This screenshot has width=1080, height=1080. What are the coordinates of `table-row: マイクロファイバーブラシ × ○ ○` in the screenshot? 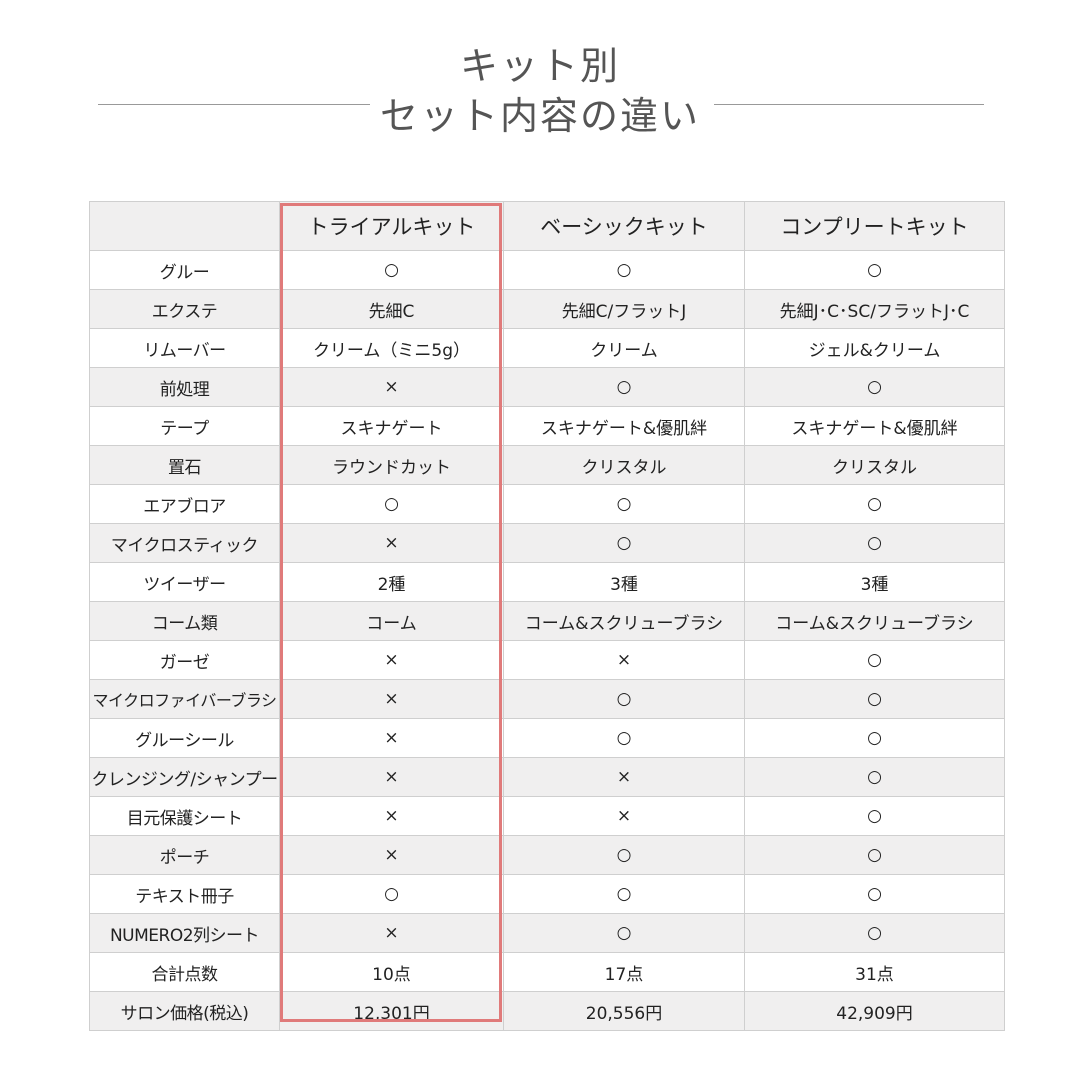 It's located at (547, 699).